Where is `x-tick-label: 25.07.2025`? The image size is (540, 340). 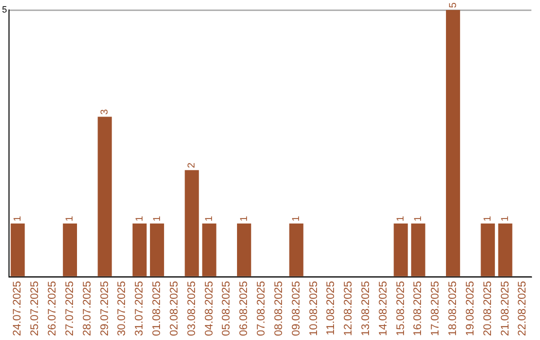 x-tick-label: 25.07.2025 is located at coordinates (35, 308).